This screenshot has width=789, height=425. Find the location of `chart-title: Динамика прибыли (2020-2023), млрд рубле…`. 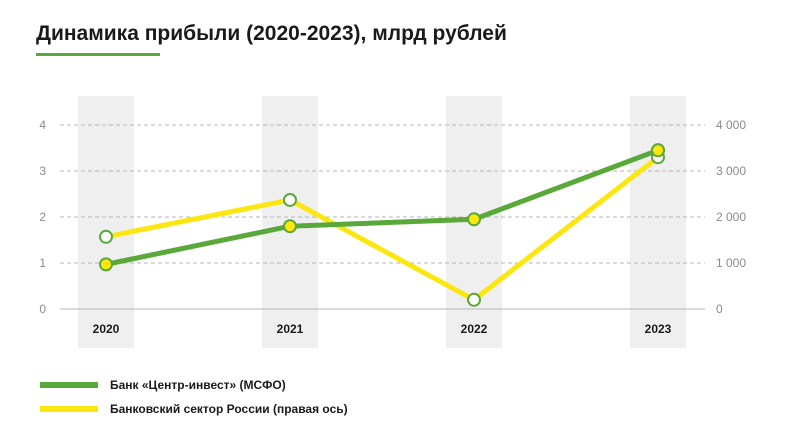

chart-title: Динамика прибыли (2020-2023), млрд рубле… is located at coordinates (271, 33).